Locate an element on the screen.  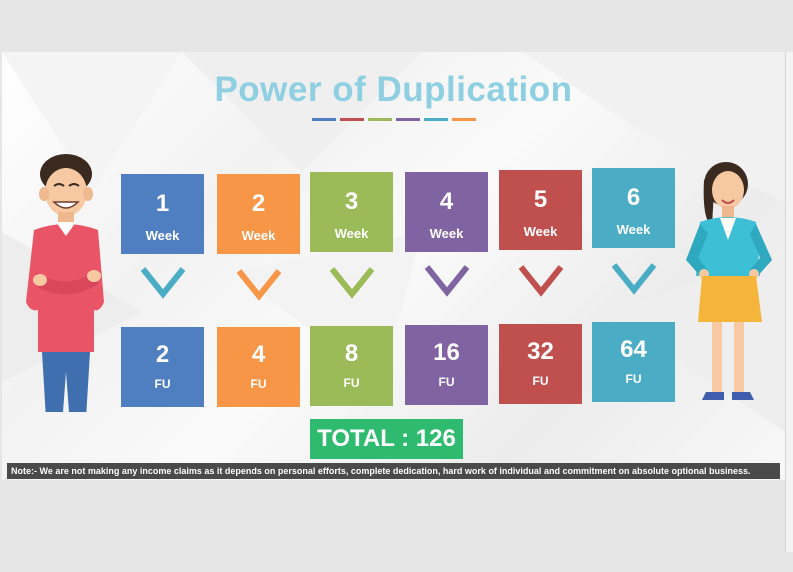
title-underline-purple is located at coordinates (408, 119).